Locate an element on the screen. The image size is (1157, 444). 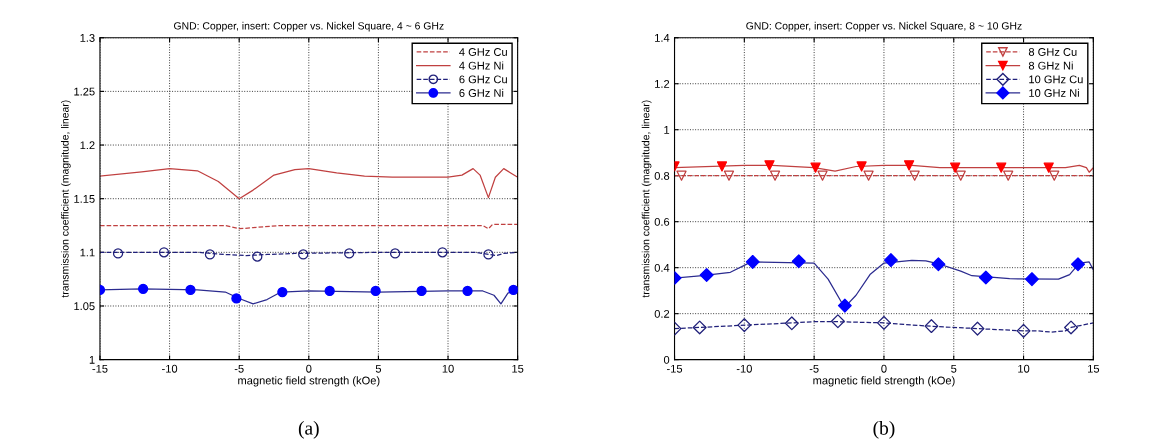
y-tick-label: 1.25 is located at coordinates (84, 91).